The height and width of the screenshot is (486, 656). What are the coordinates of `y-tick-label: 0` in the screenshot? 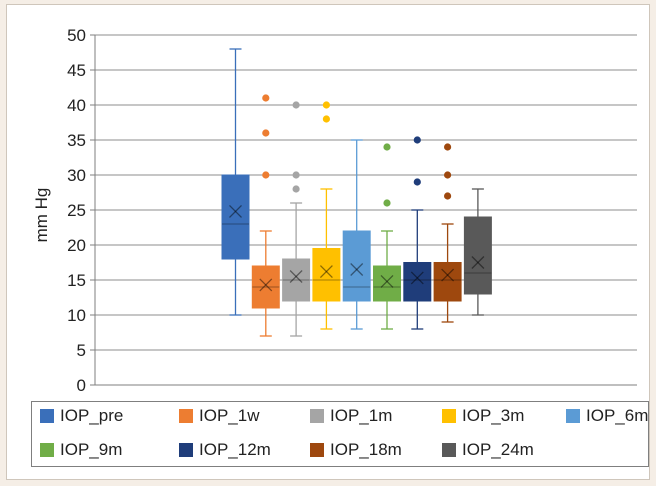 It's located at (81, 385).